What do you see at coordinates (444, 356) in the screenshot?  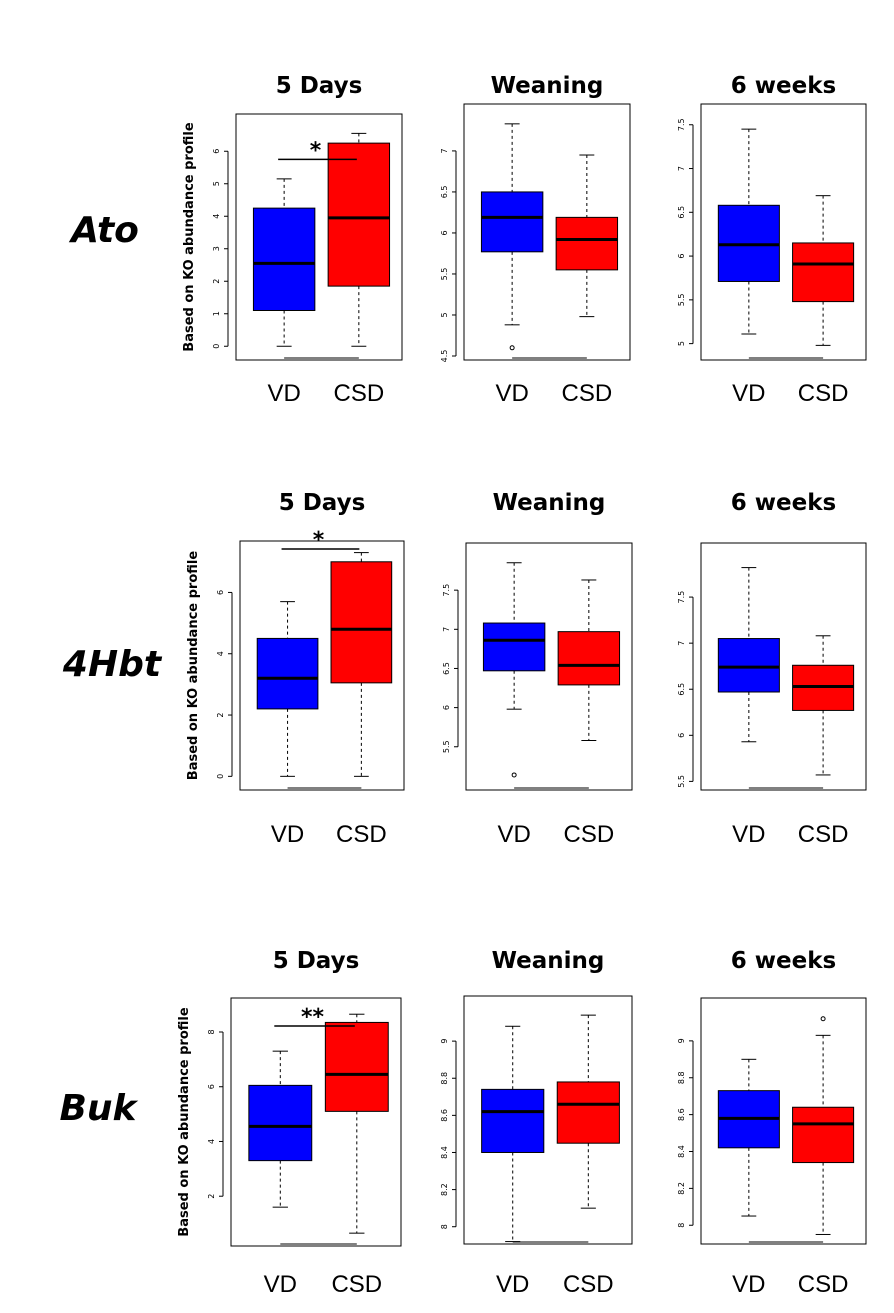 I see `y-tick-label: 4.5` at bounding box center [444, 356].